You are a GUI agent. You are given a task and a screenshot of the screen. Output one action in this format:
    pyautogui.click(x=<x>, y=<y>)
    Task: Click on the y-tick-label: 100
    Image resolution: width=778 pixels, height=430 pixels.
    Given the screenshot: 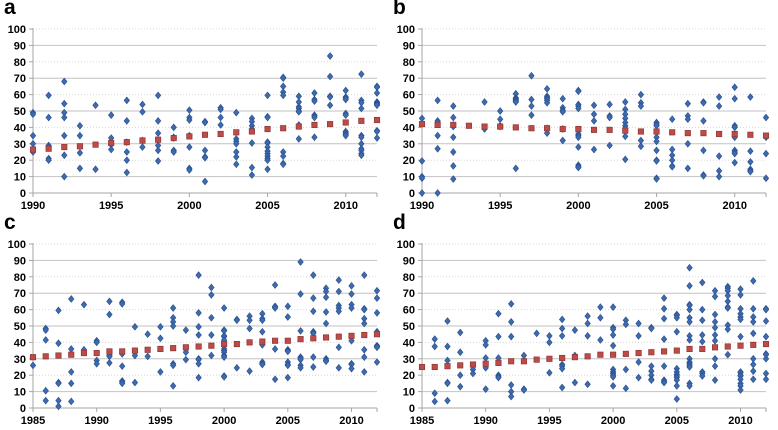 What is the action you would take?
    pyautogui.click(x=17, y=245)
    